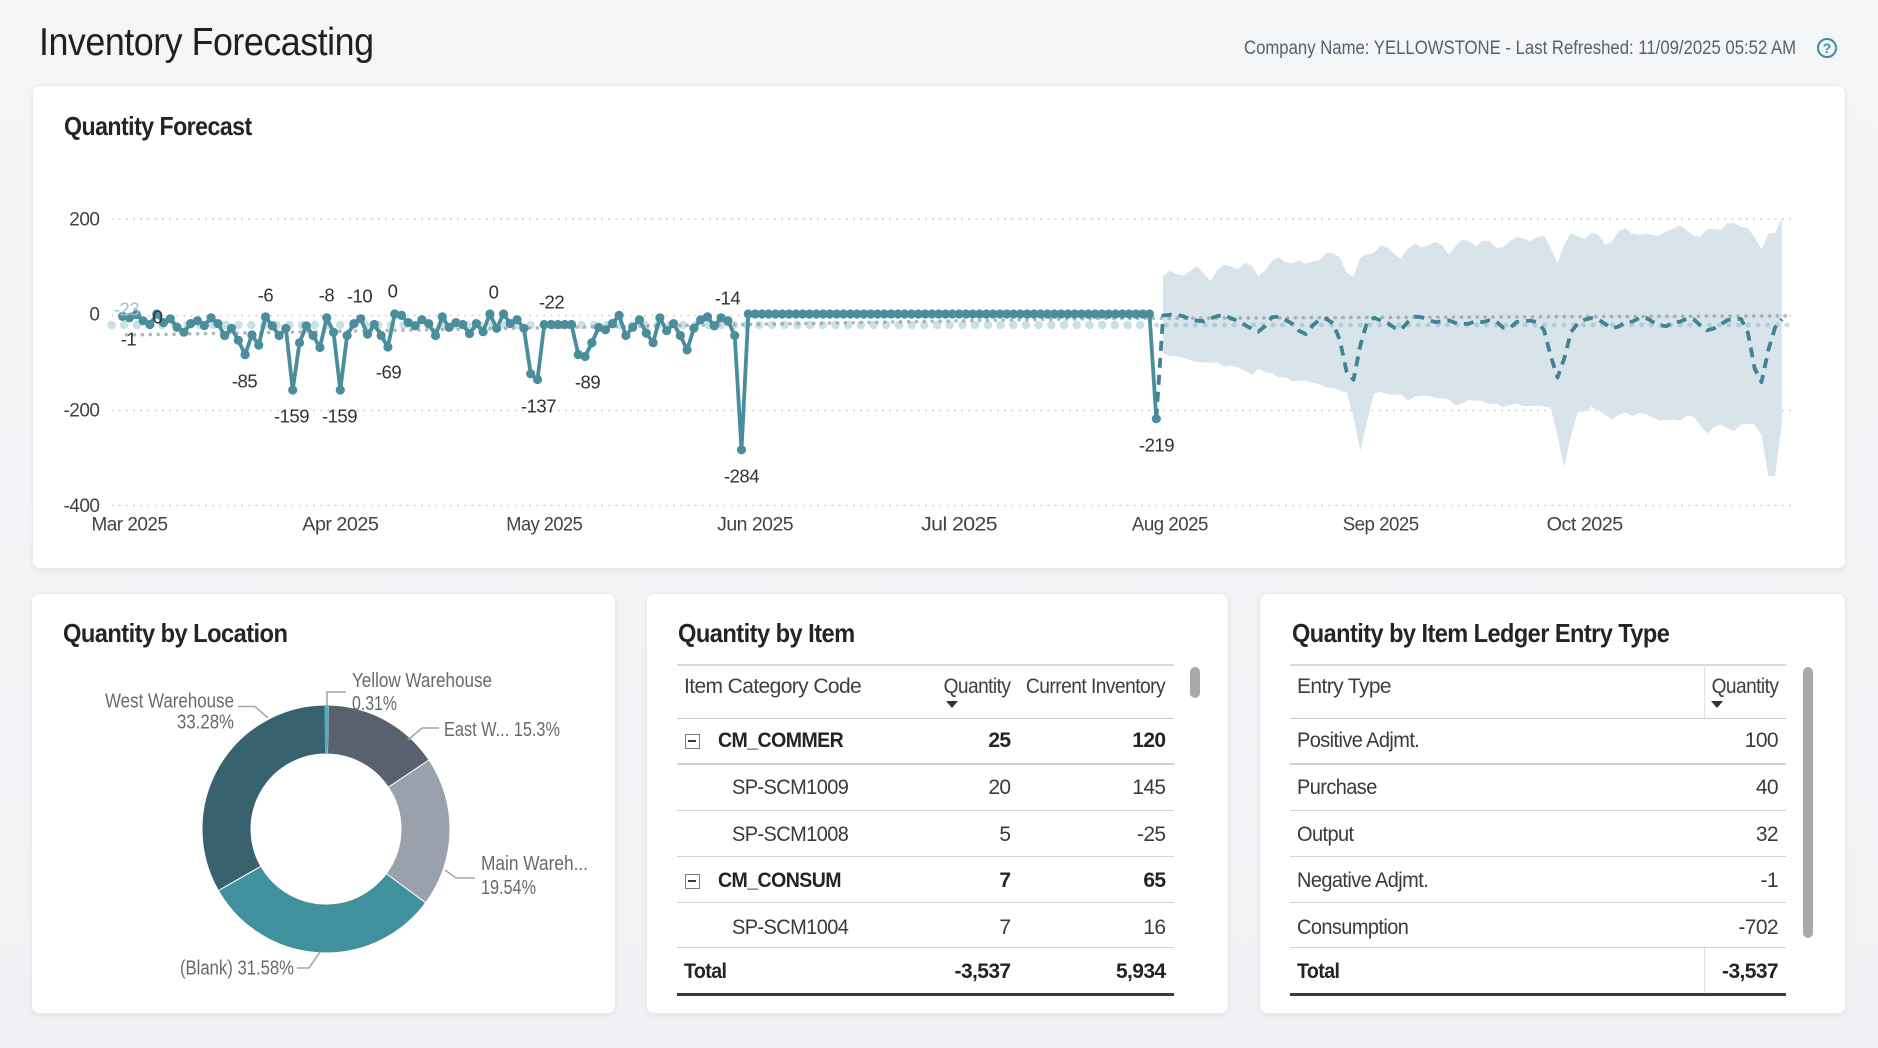 The height and width of the screenshot is (1048, 1878). What do you see at coordinates (340, 525) in the screenshot?
I see `svg-text: Apr 2025` at bounding box center [340, 525].